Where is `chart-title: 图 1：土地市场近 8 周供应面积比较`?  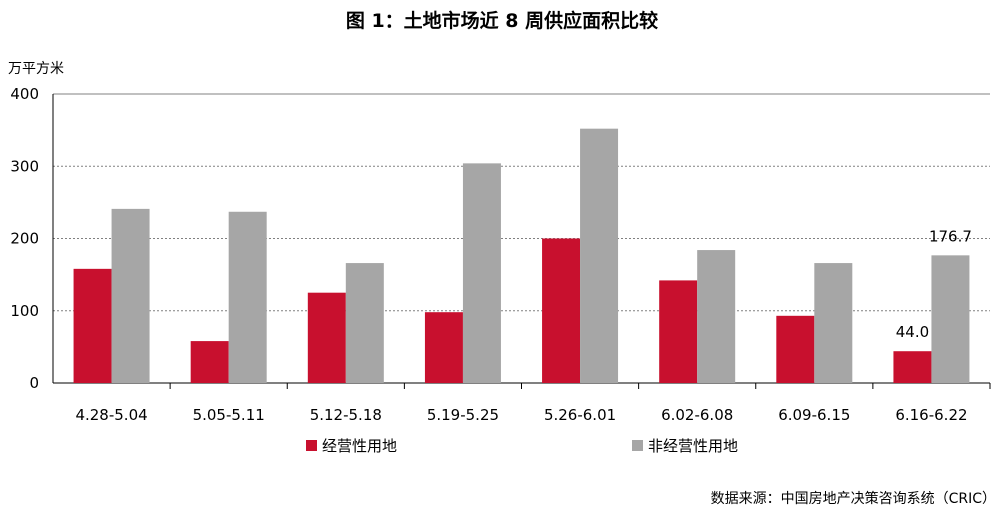
chart-title: 图 1：土地市场近 8 周供应面积比较 is located at coordinates (502, 21).